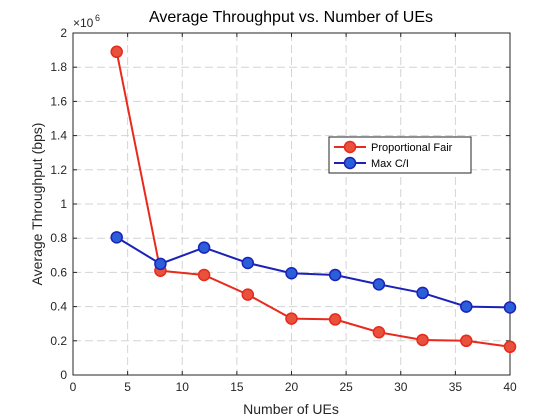 The width and height of the screenshot is (560, 420). Describe the element at coordinates (183, 387) in the screenshot. I see `x-tick-label: 10` at that location.